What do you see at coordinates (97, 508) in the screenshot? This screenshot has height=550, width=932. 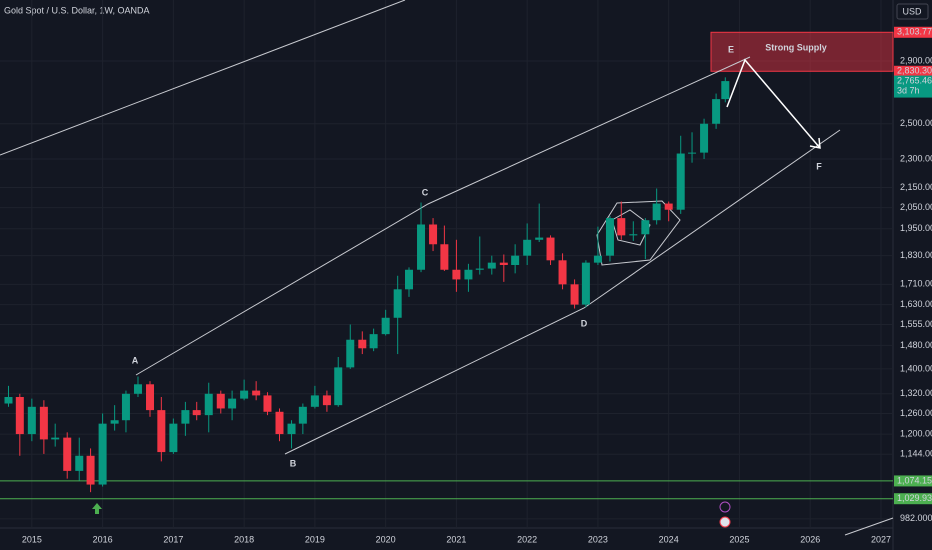 I see `up-arrow-icon` at bounding box center [97, 508].